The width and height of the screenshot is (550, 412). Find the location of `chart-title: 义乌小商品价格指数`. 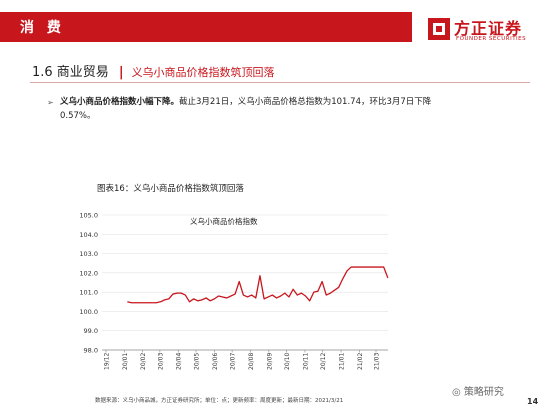

chart-title: 义乌小商品价格指数 is located at coordinates (224, 221).